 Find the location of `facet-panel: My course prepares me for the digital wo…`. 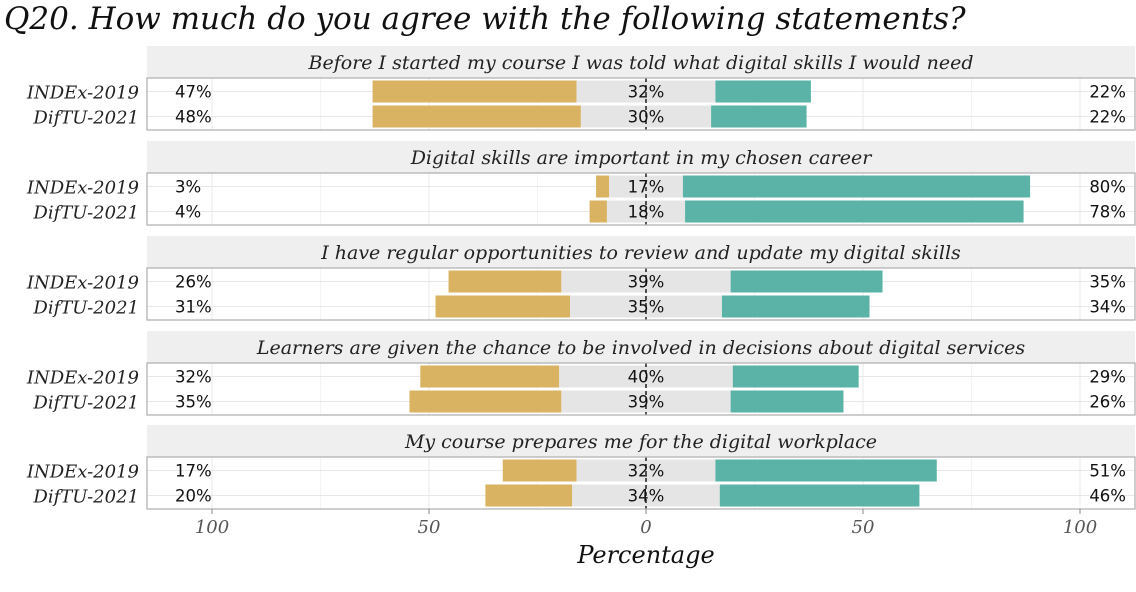

facet-panel: My course prepares me for the digital wo… is located at coordinates (581, 467).